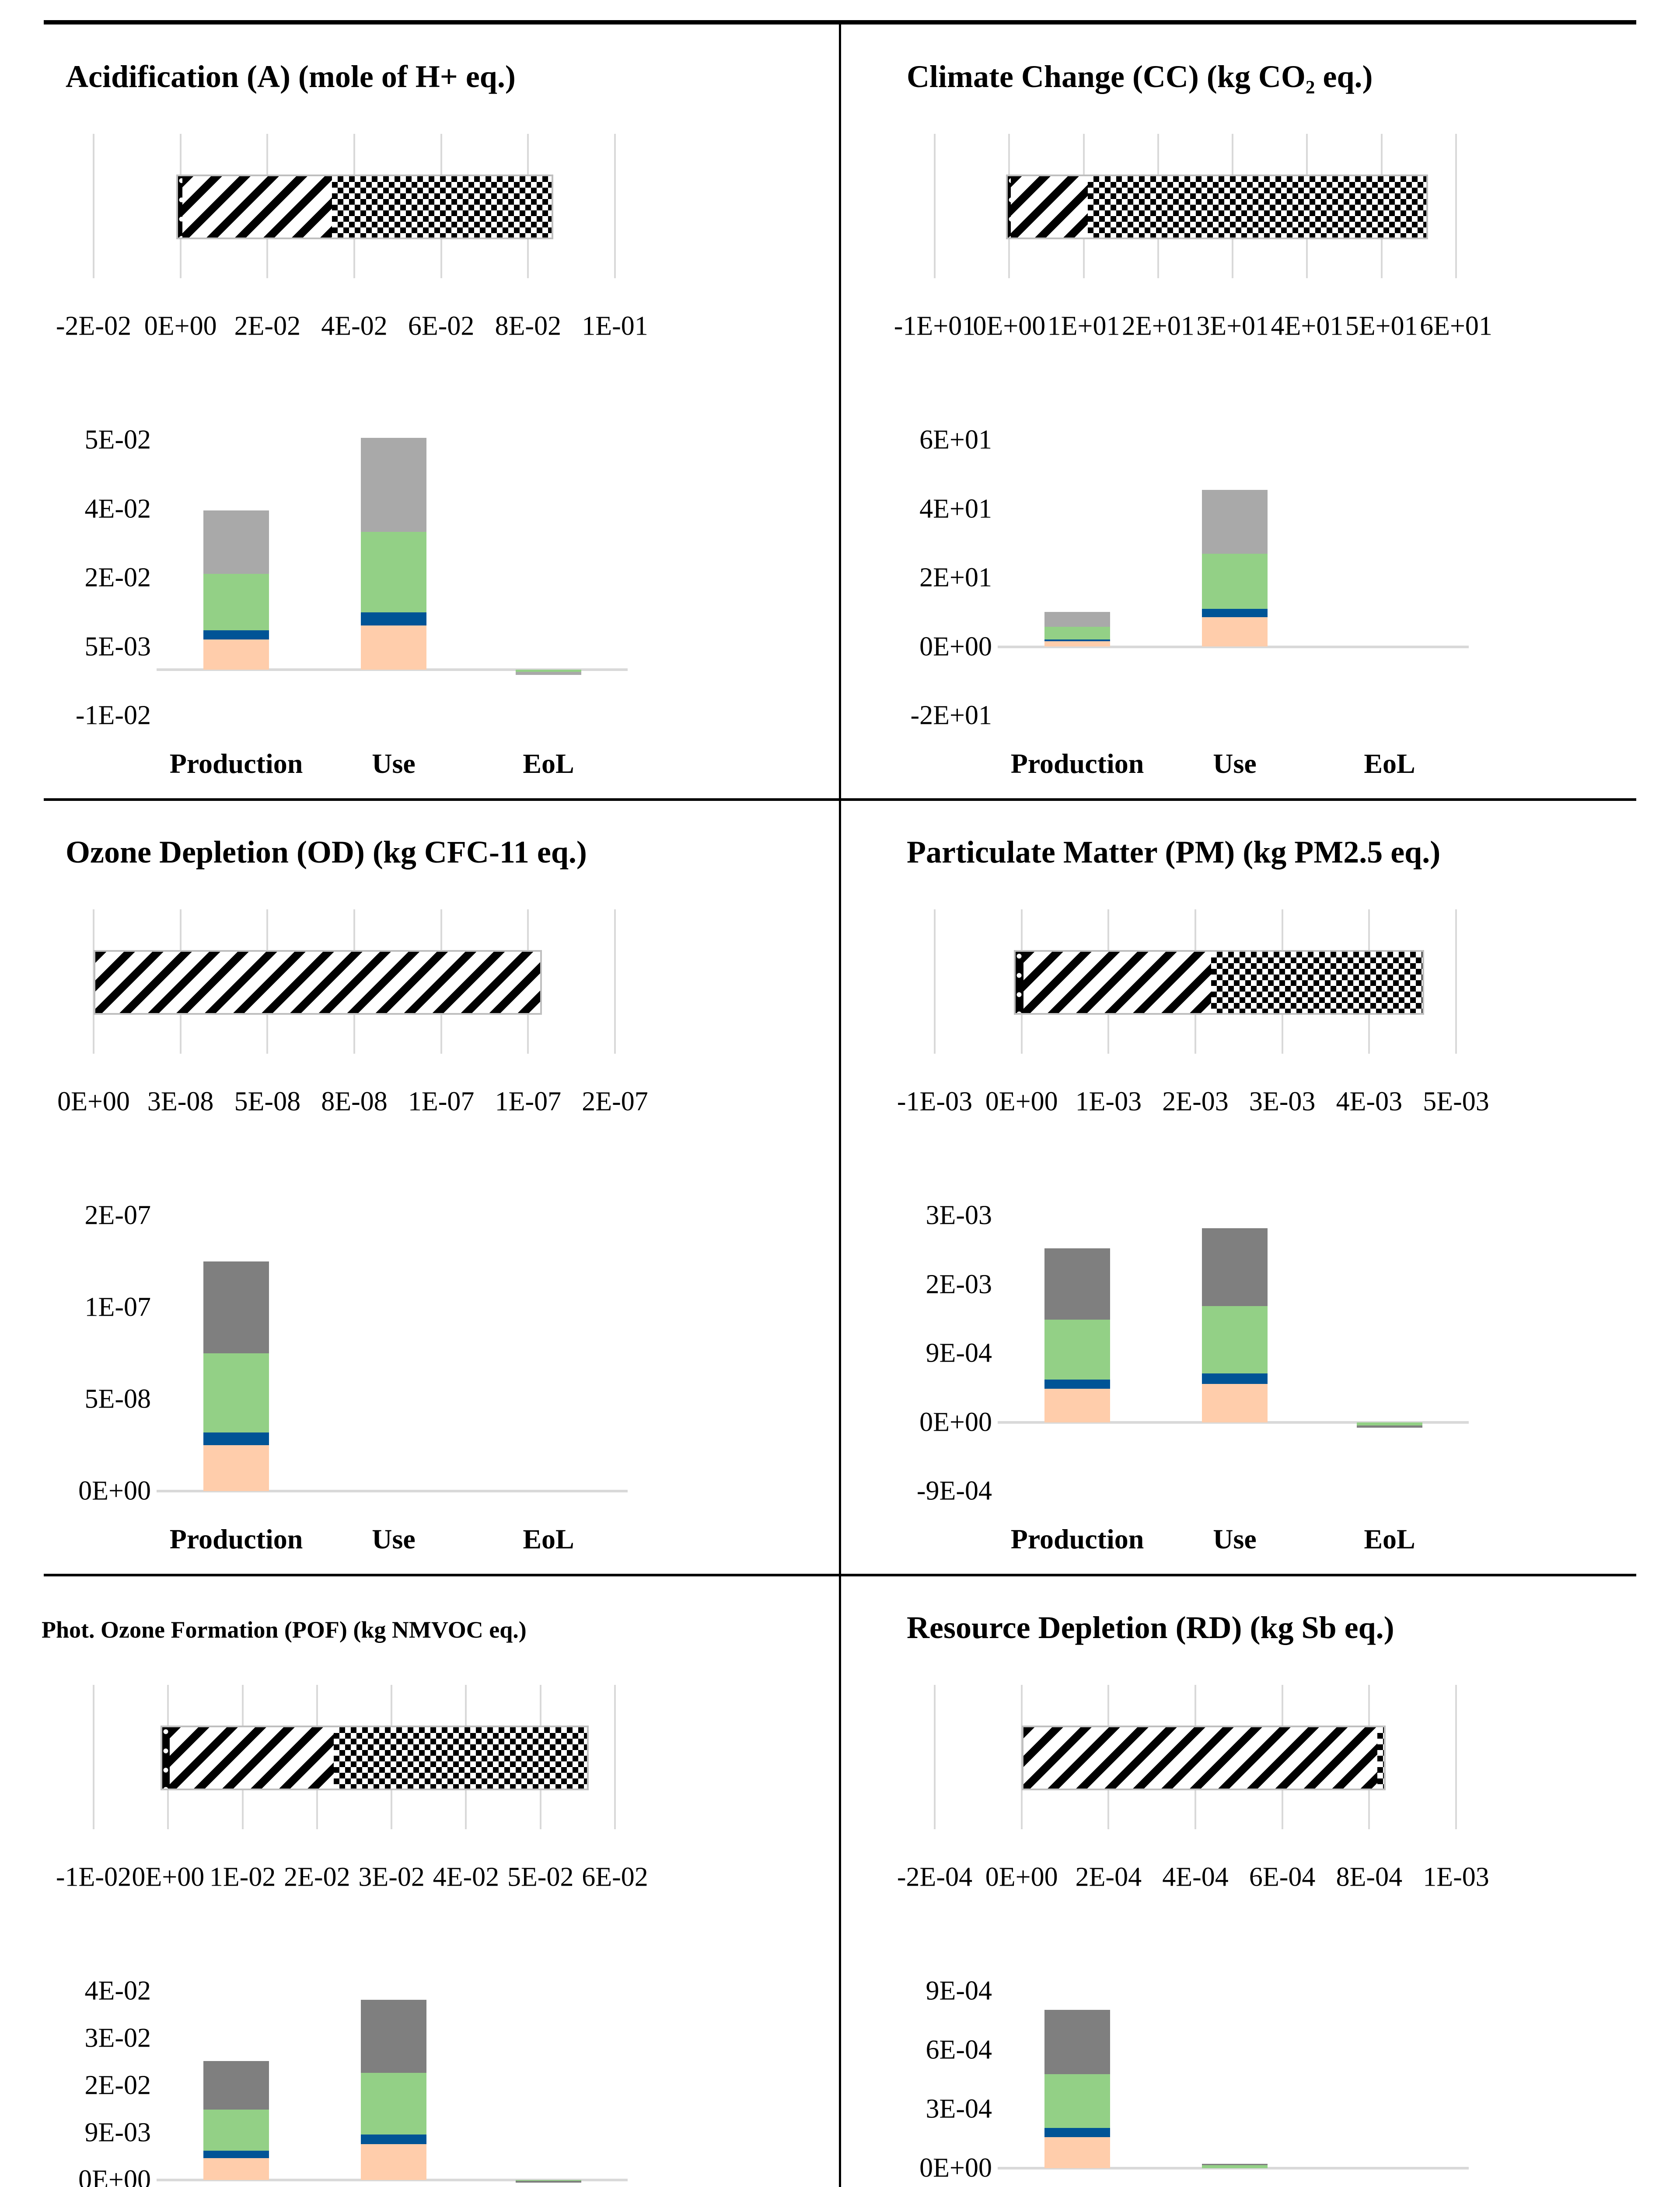  I want to click on x-tick-label: 1E-01, so click(615, 326).